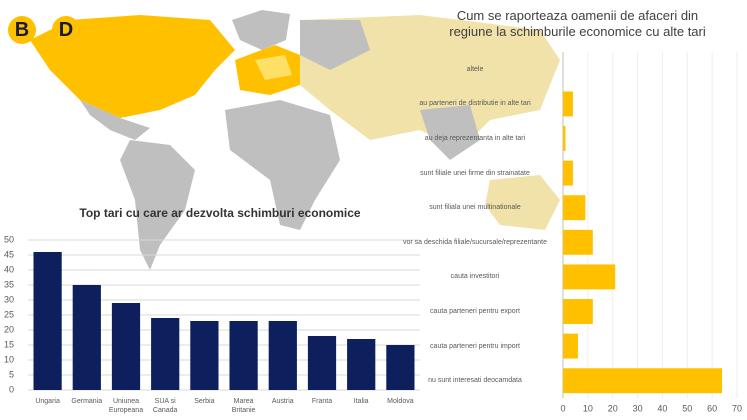  What do you see at coordinates (9, 284) in the screenshot?
I see `y-tick-label: 35` at bounding box center [9, 284].